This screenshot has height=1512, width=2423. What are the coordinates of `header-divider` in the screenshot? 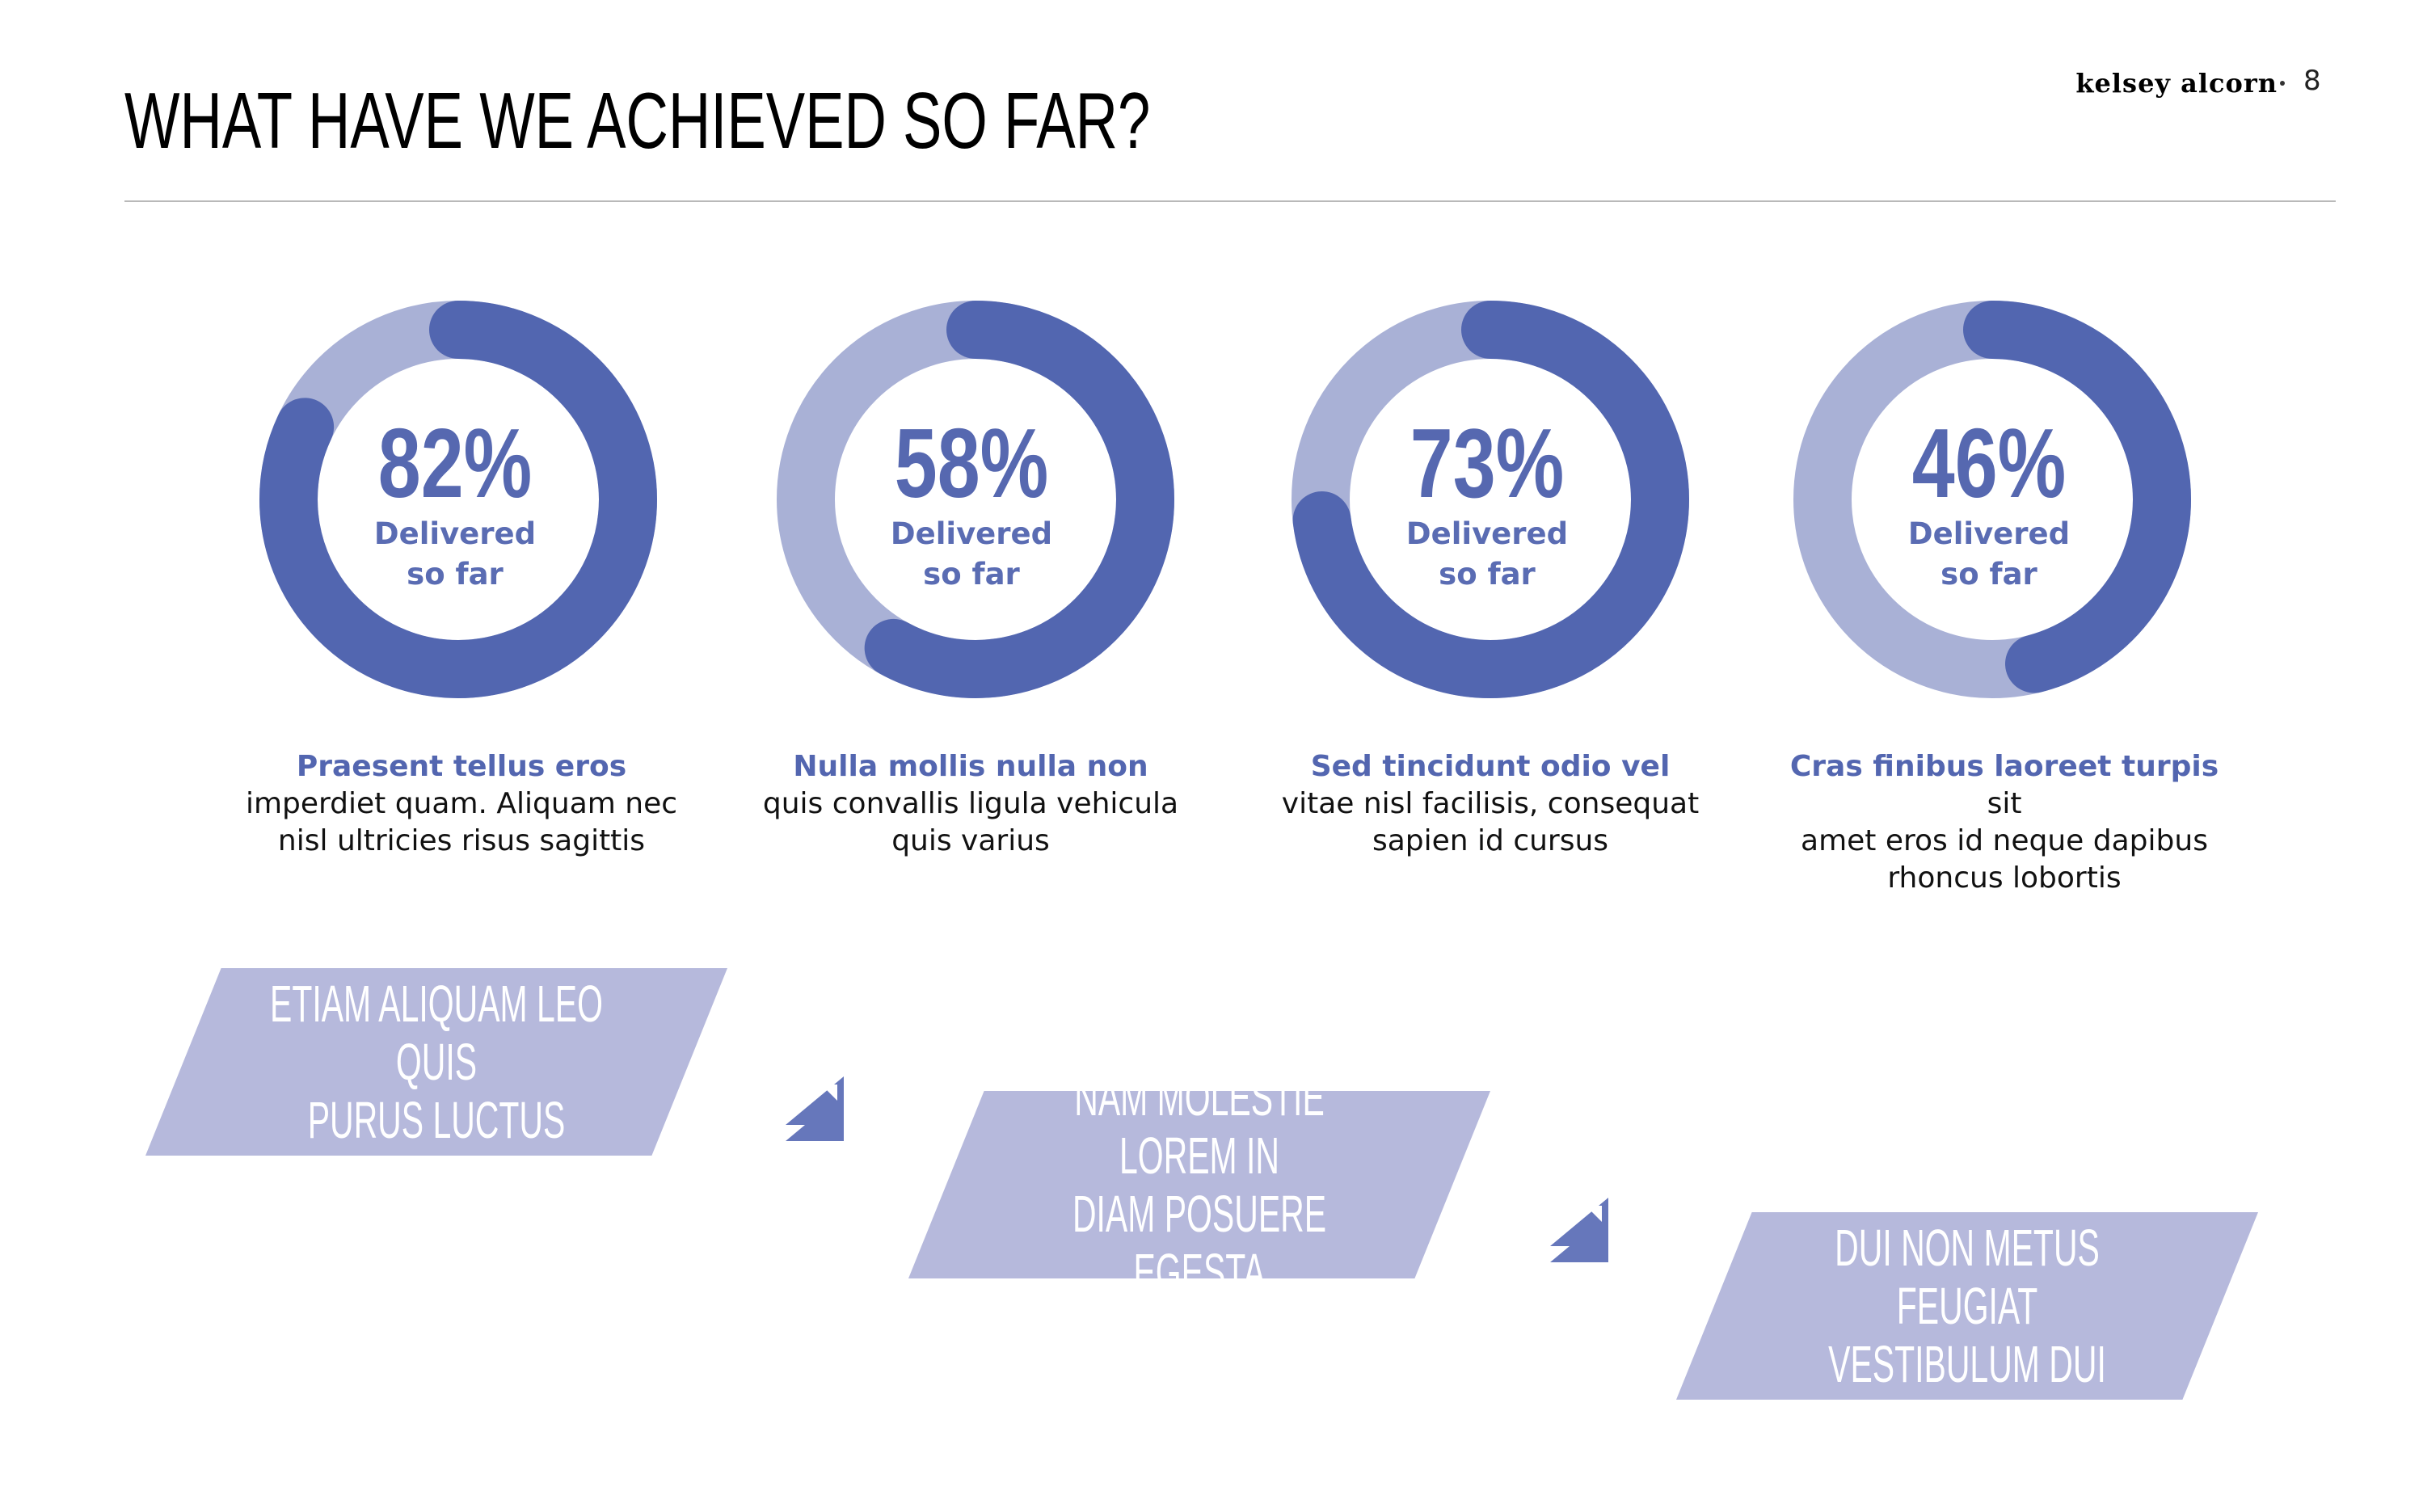 It's located at (1230, 201).